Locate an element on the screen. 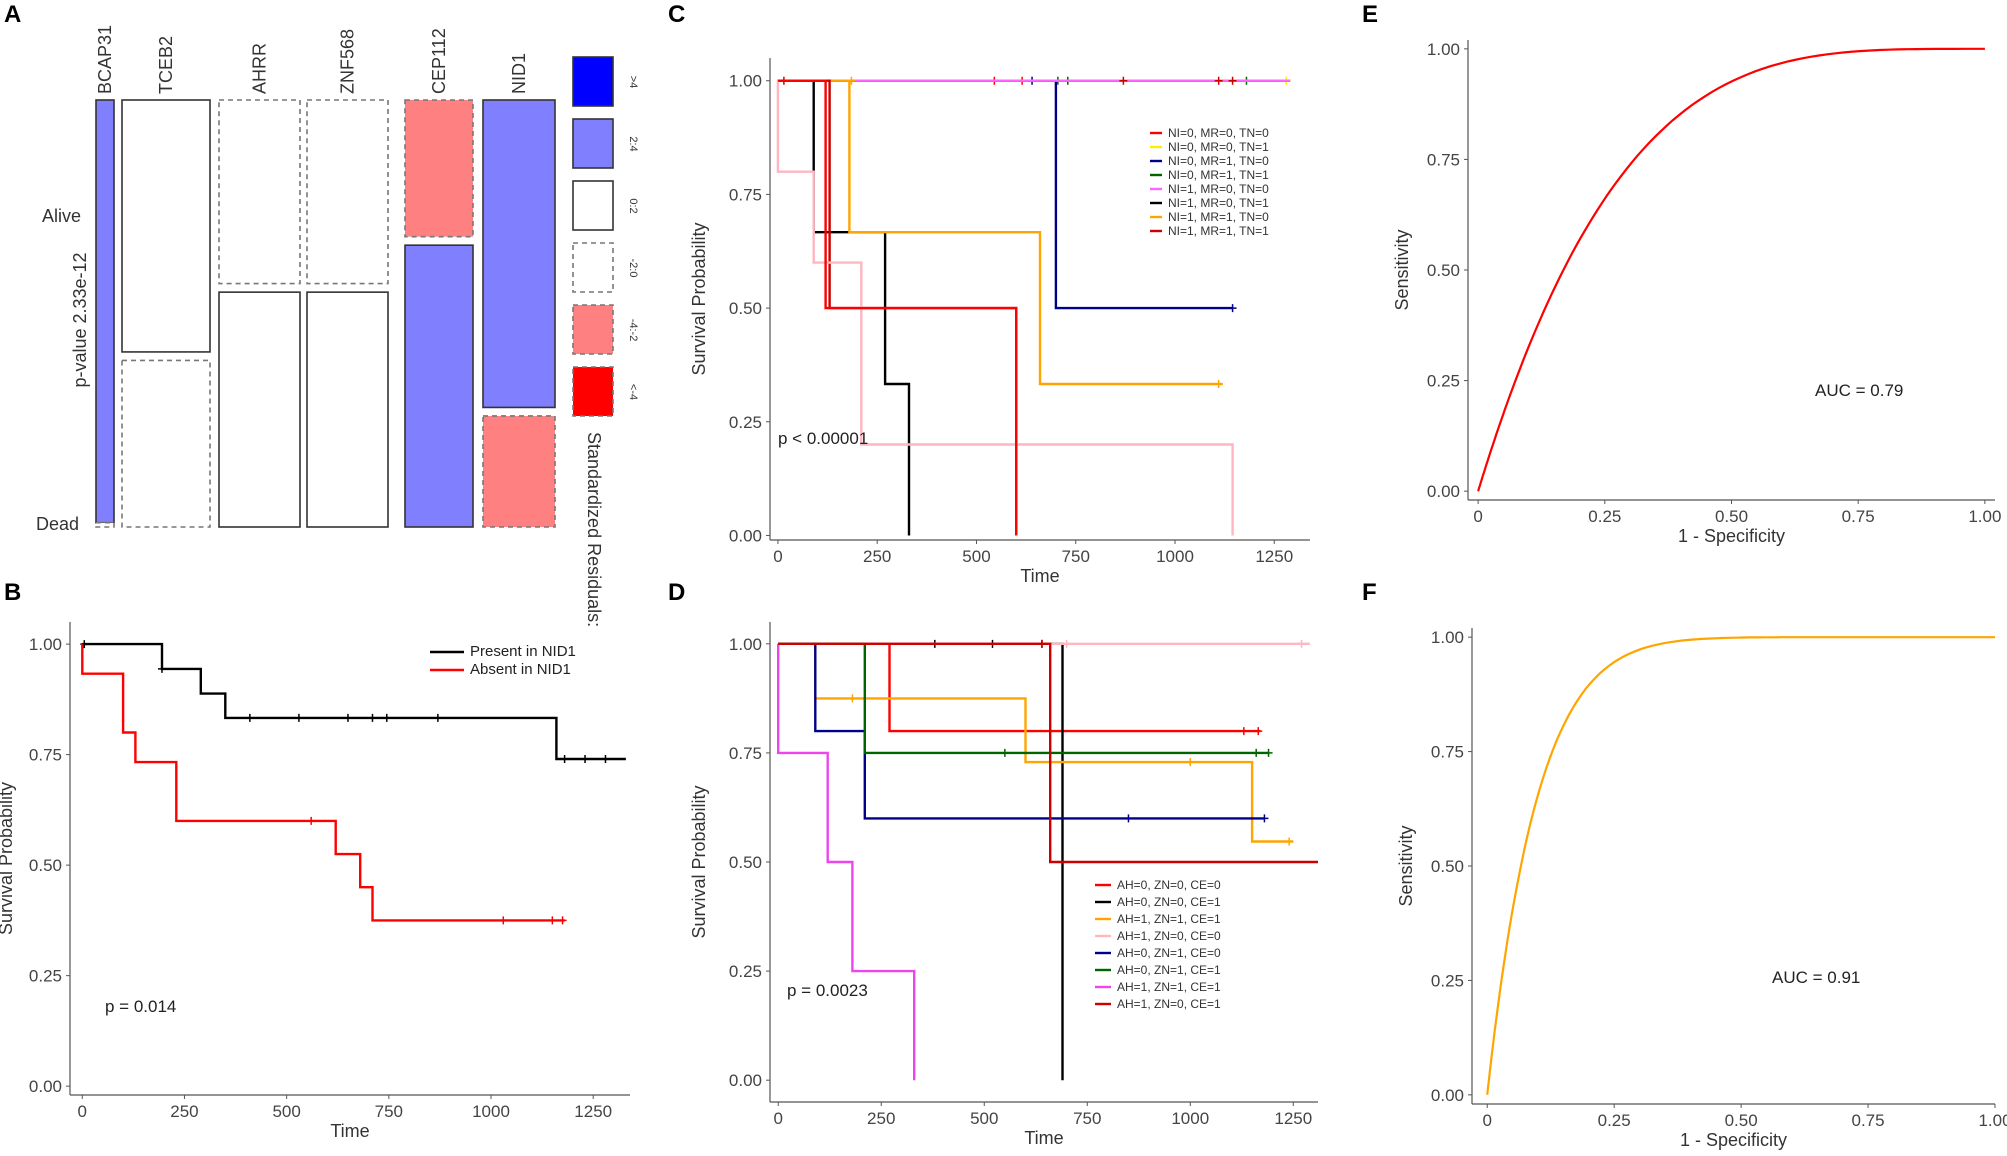 This screenshot has width=2007, height=1156. panel-label-f: F is located at coordinates (1369, 592).